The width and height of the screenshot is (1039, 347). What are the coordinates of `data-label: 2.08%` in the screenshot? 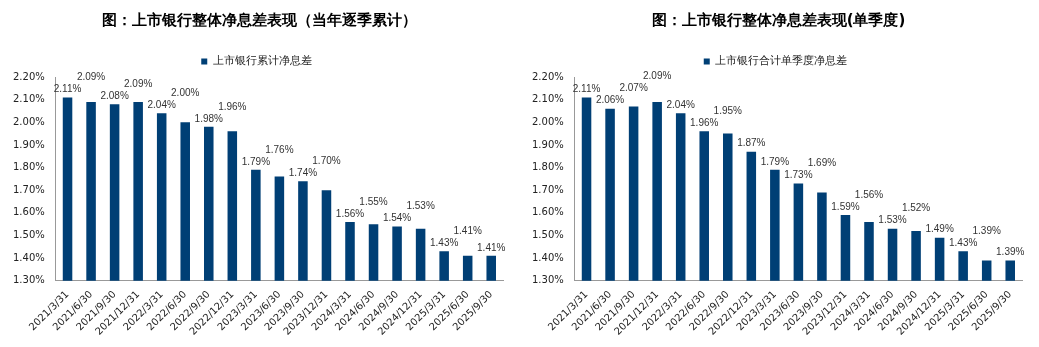 It's located at (114, 95).